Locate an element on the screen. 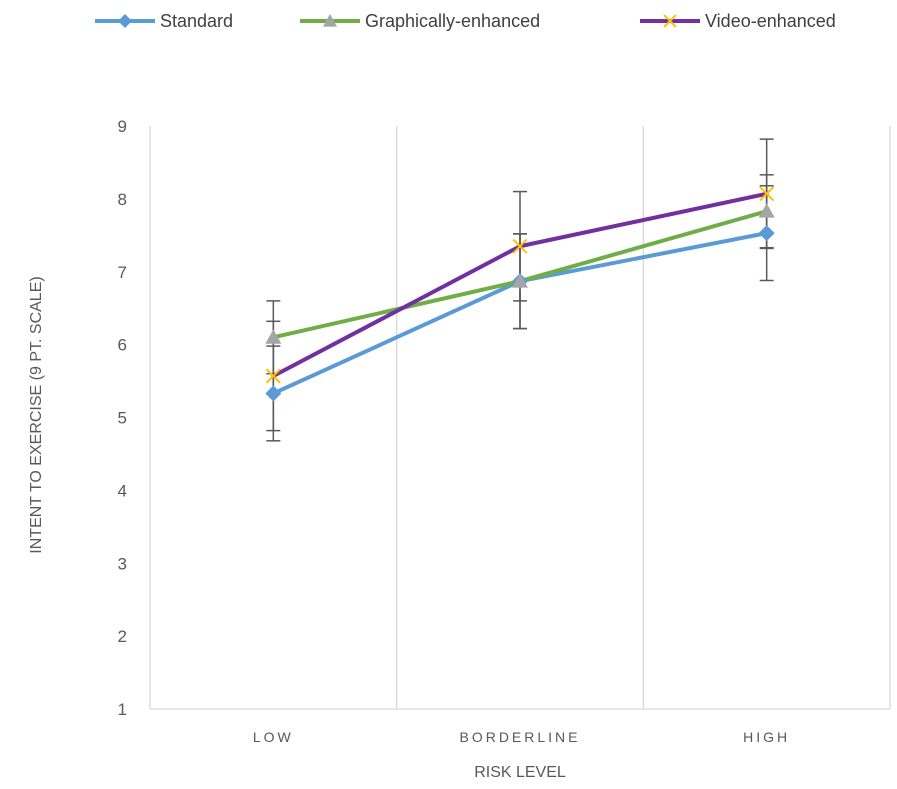 The height and width of the screenshot is (789, 897). legend-item: Graphically-enhanced is located at coordinates (420, 21).